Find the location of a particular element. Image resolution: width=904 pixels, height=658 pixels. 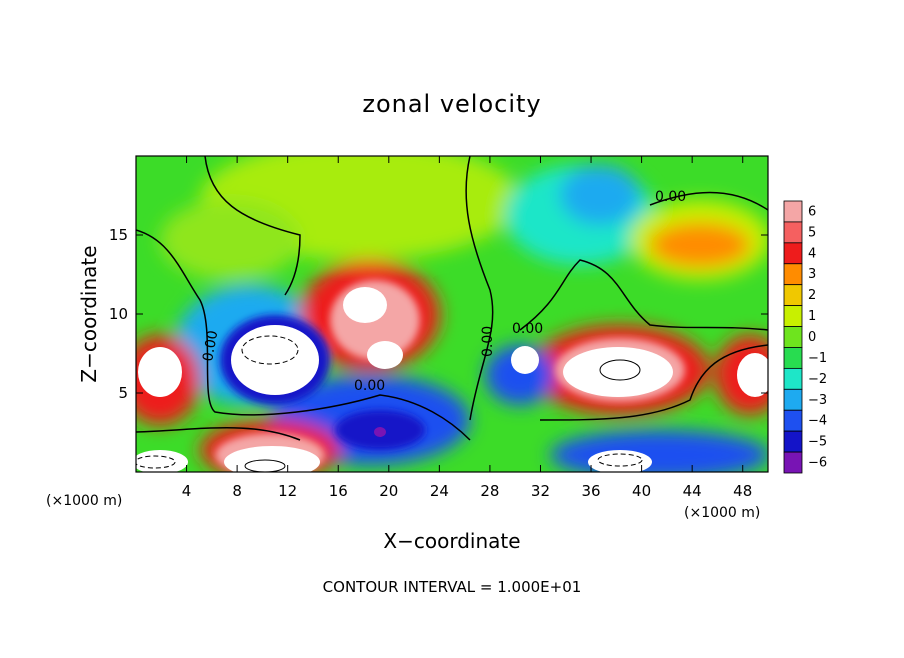

x-unit-right: (×1000 m) is located at coordinates (722, 513).